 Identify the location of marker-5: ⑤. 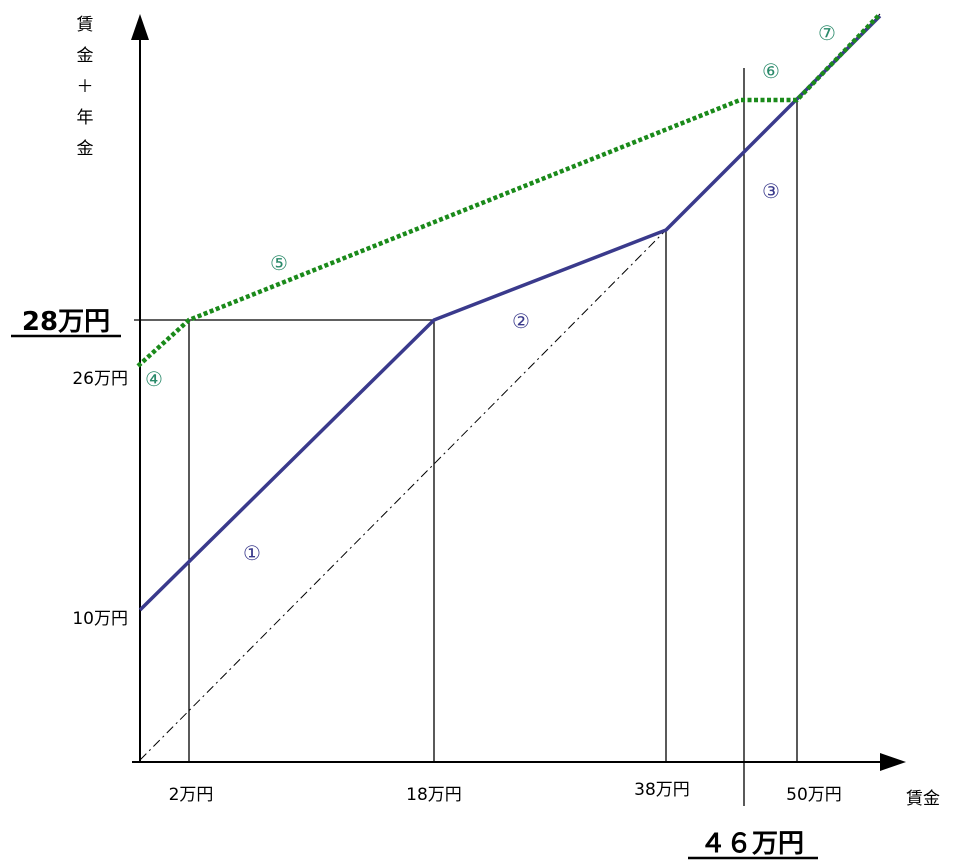
(279, 263).